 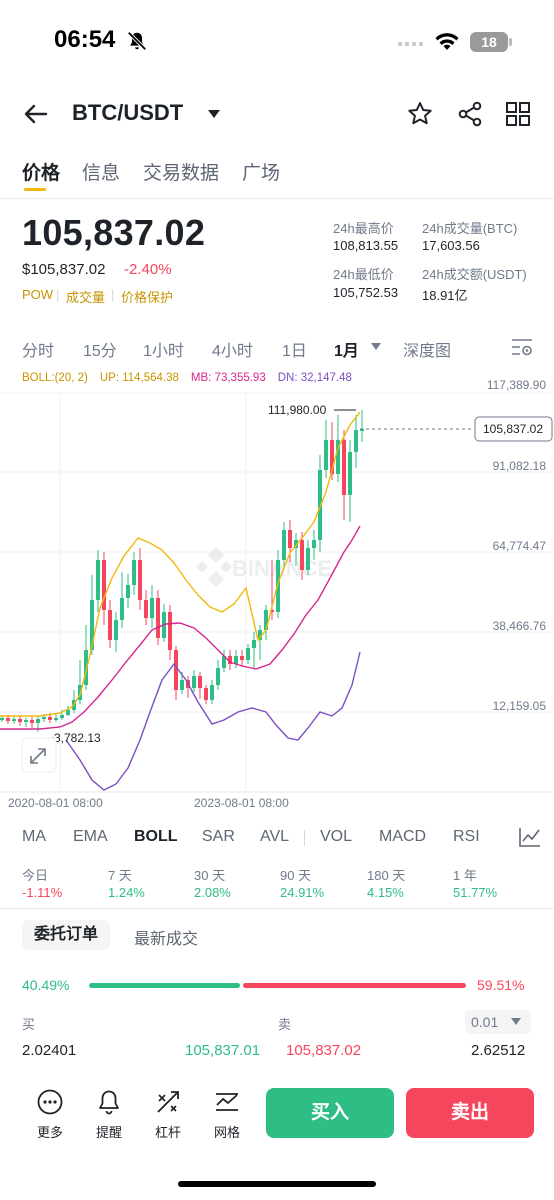 What do you see at coordinates (29, 1024) in the screenshot?
I see `column-buy-label: 买` at bounding box center [29, 1024].